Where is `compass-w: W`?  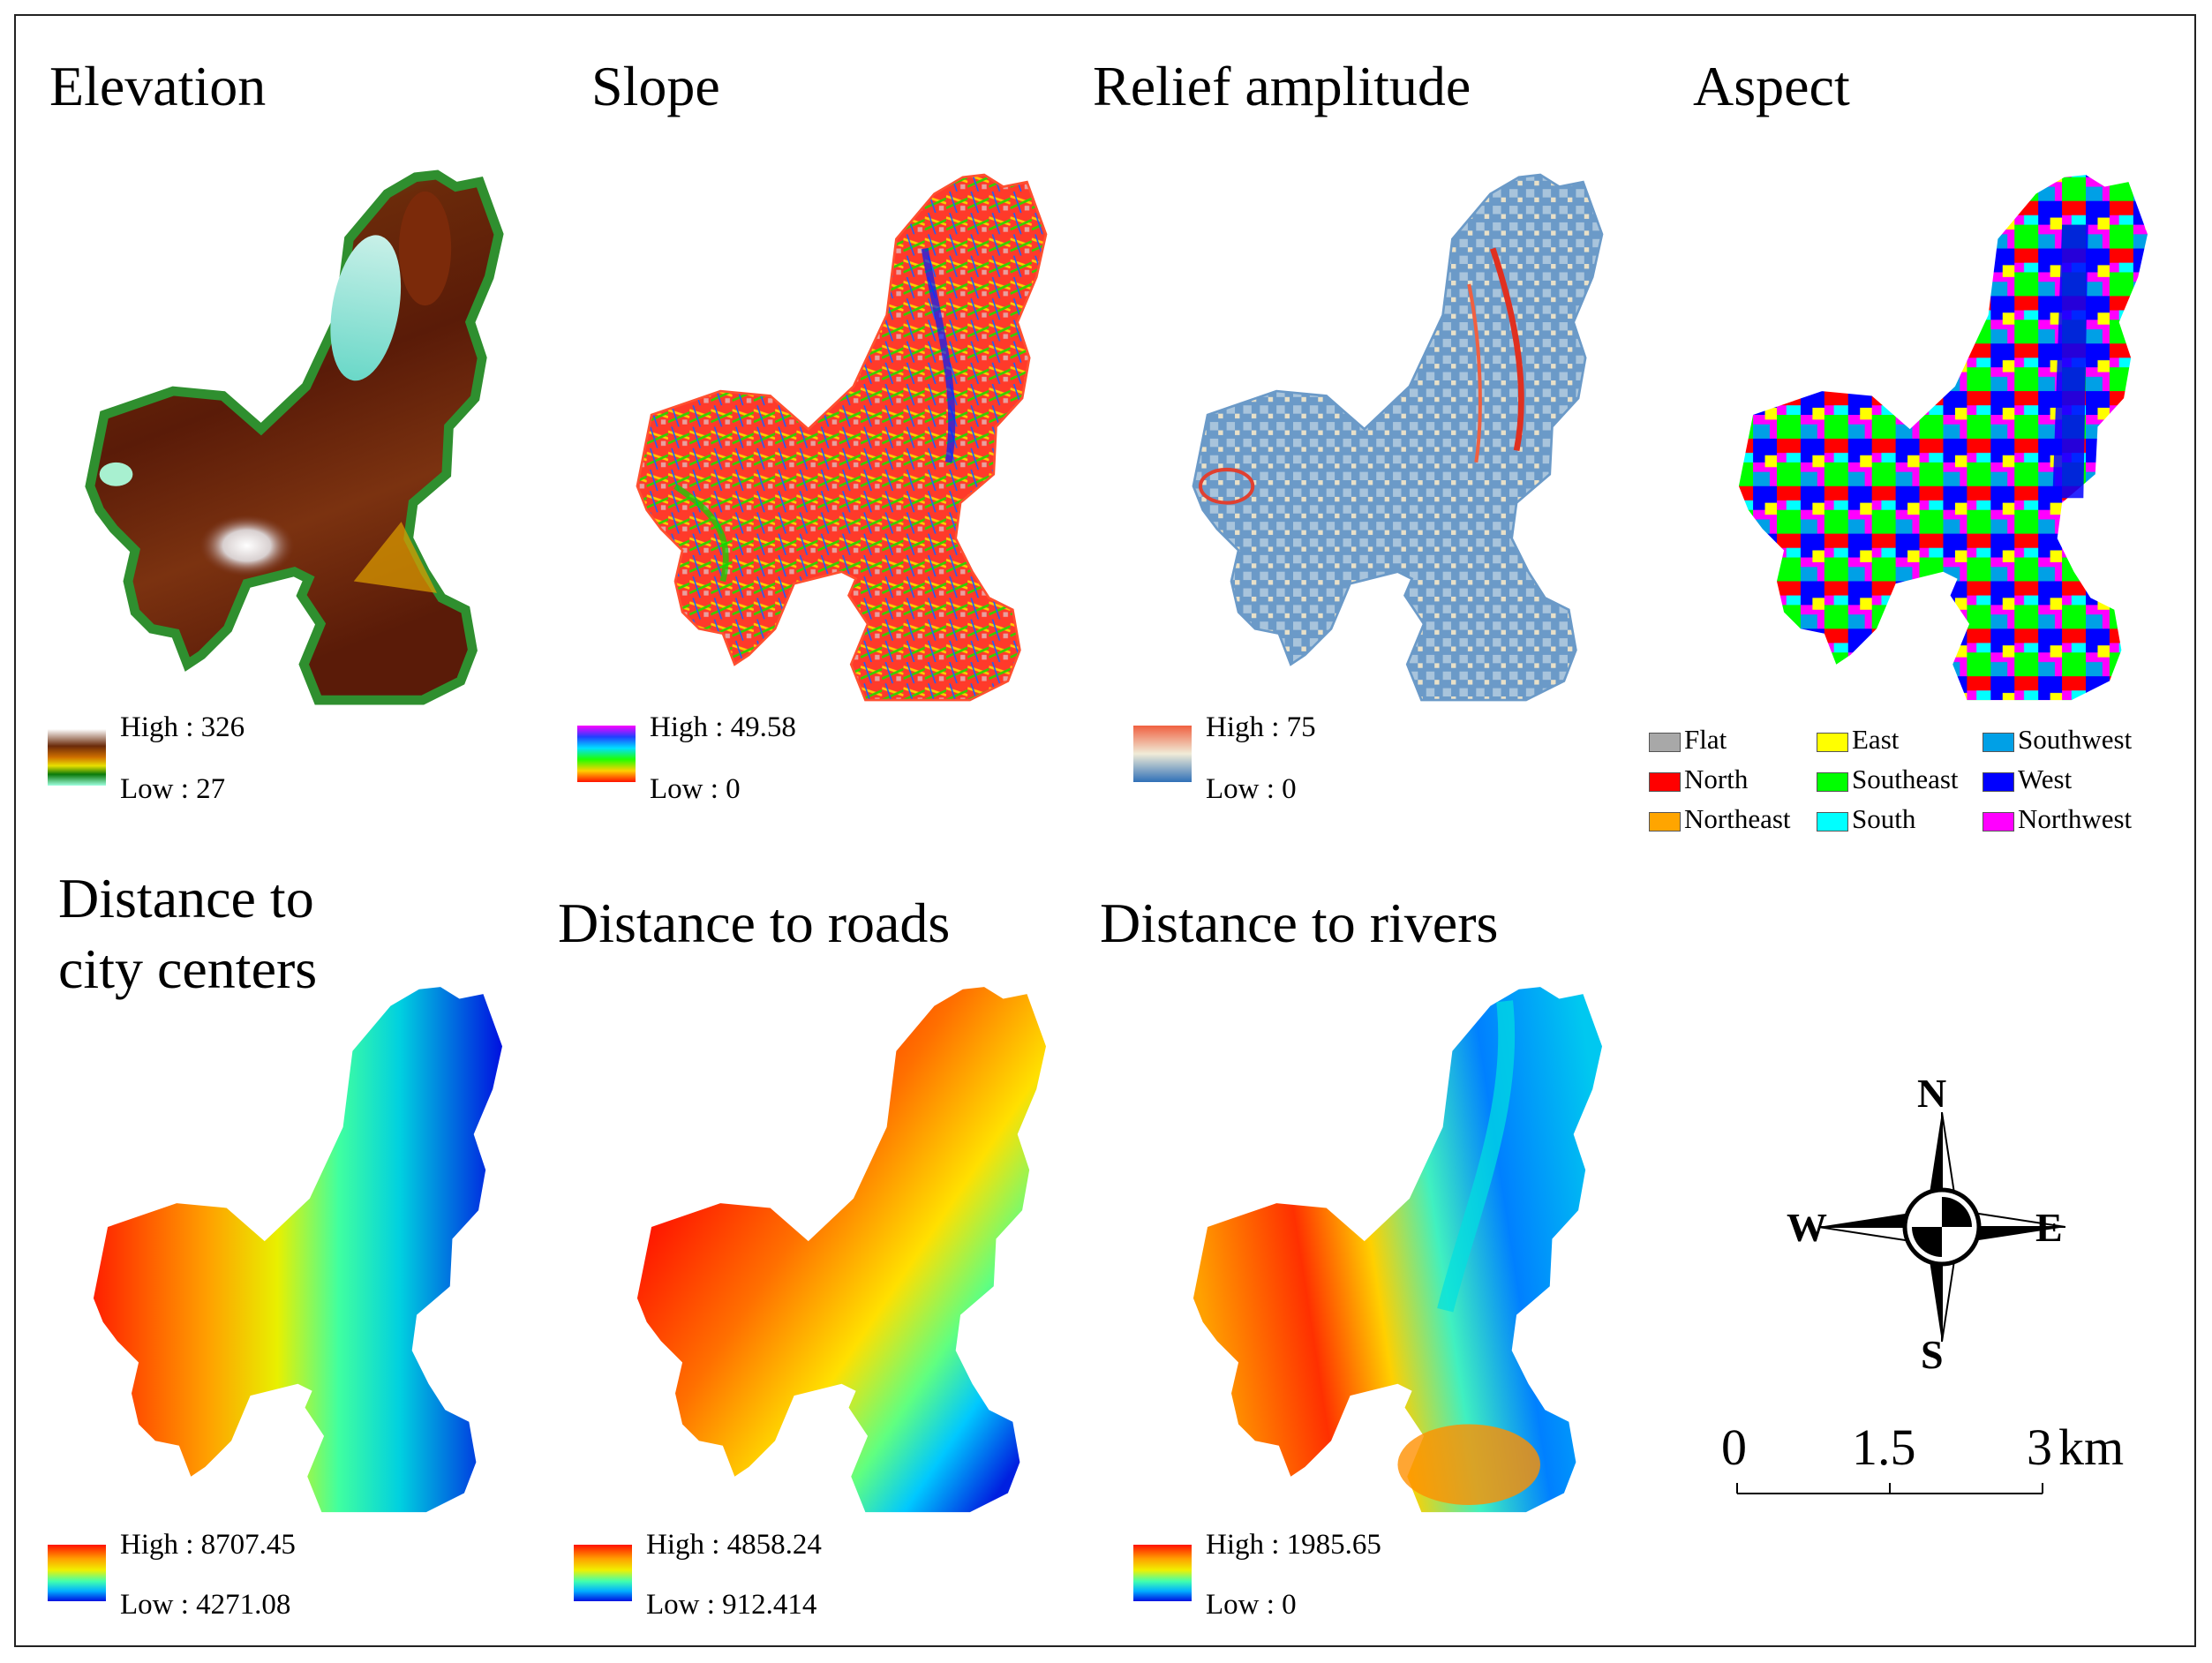 compass-w: W is located at coordinates (1807, 1228).